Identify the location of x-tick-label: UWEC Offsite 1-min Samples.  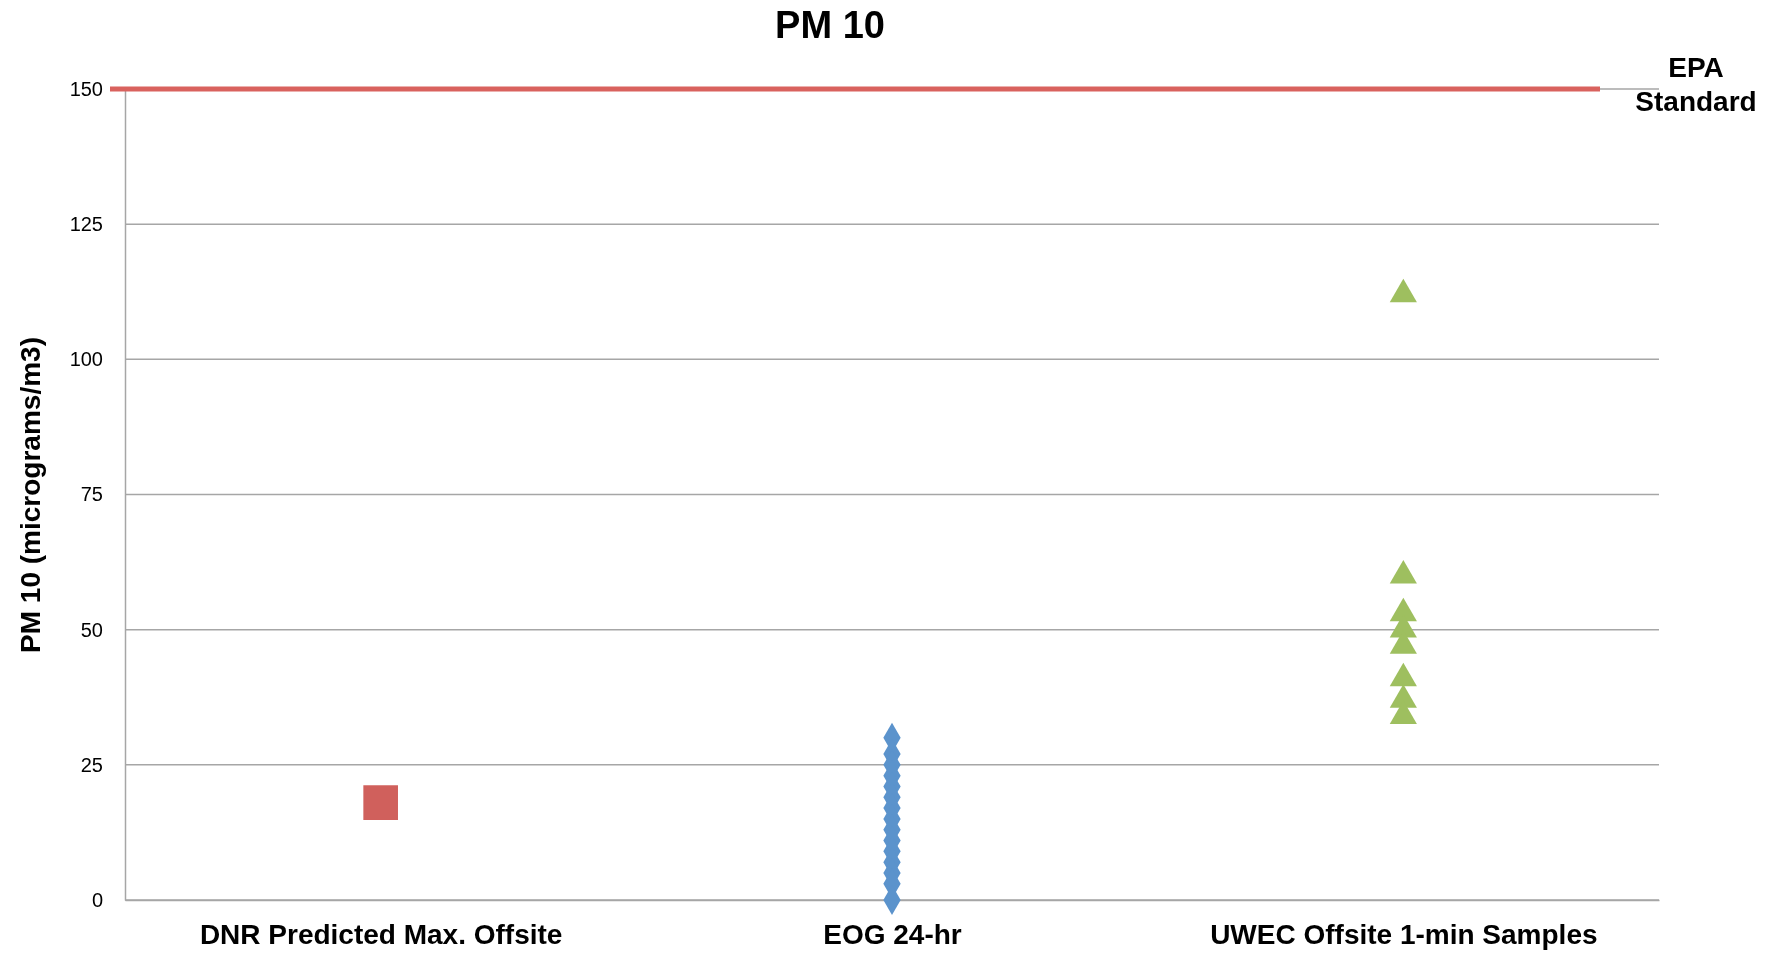
(1404, 934).